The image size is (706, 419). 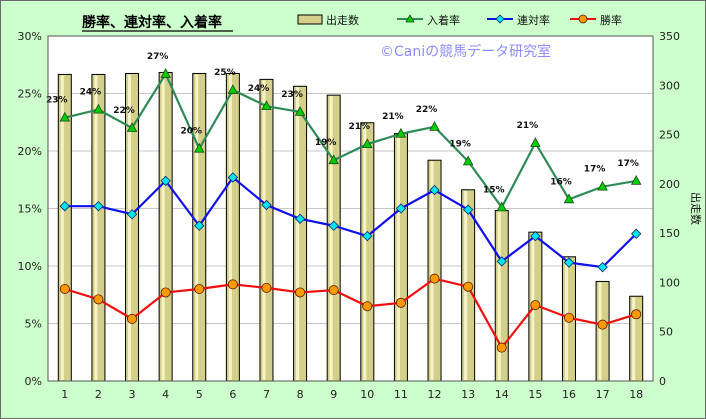 I want to click on x-tick-label: 1, so click(x=64, y=394).